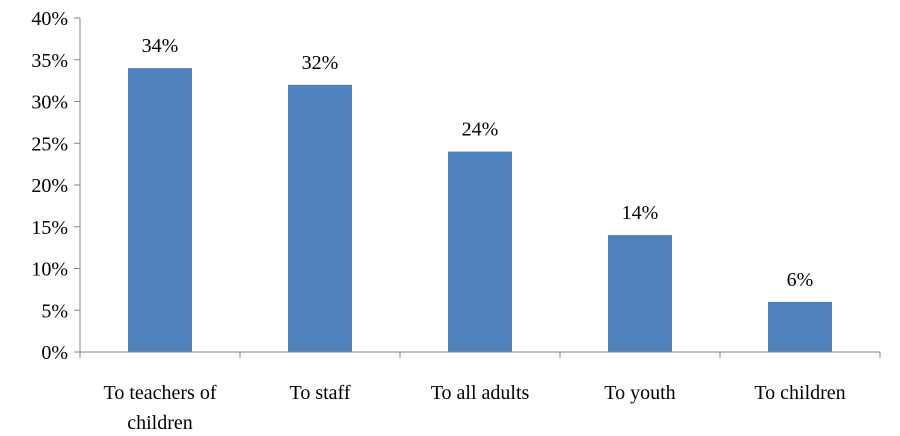 This screenshot has width=900, height=436. Describe the element at coordinates (480, 130) in the screenshot. I see `data-label: 24%` at that location.